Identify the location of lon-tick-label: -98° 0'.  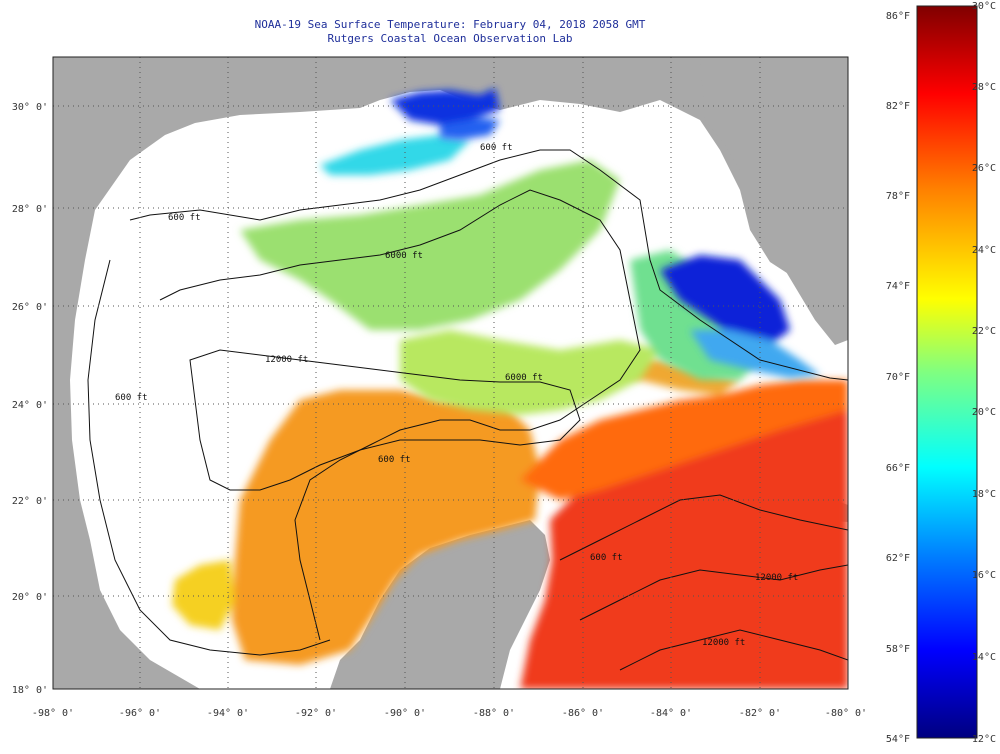
(53, 713).